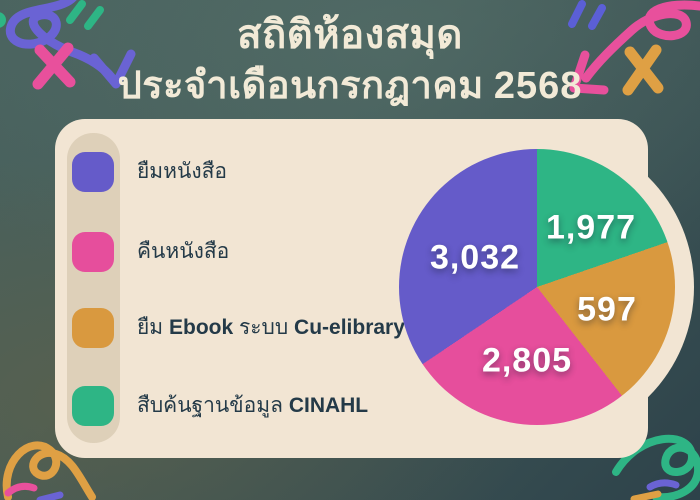 The width and height of the screenshot is (700, 500). I want to click on doodle-group-top-left, so click(68, 45).